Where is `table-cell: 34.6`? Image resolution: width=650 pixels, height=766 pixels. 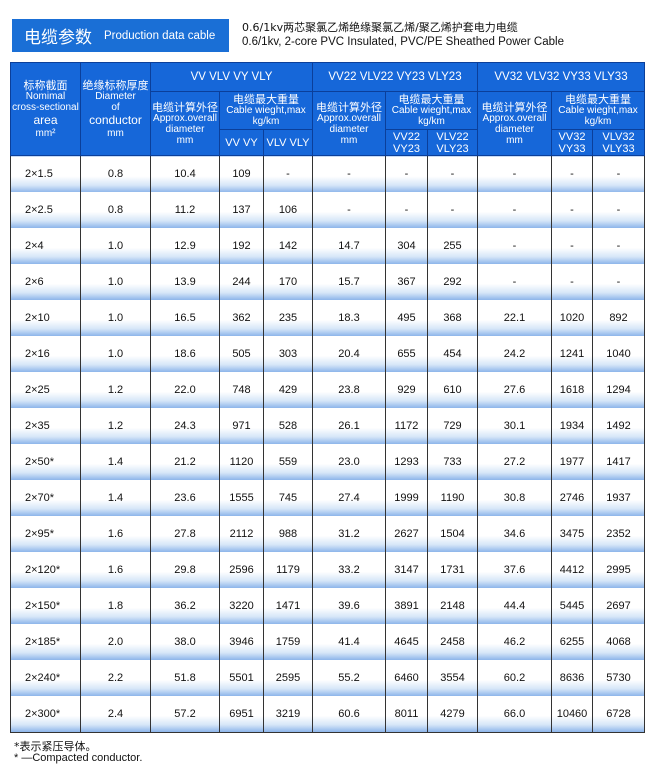
table-cell: 34.6 is located at coordinates (514, 534).